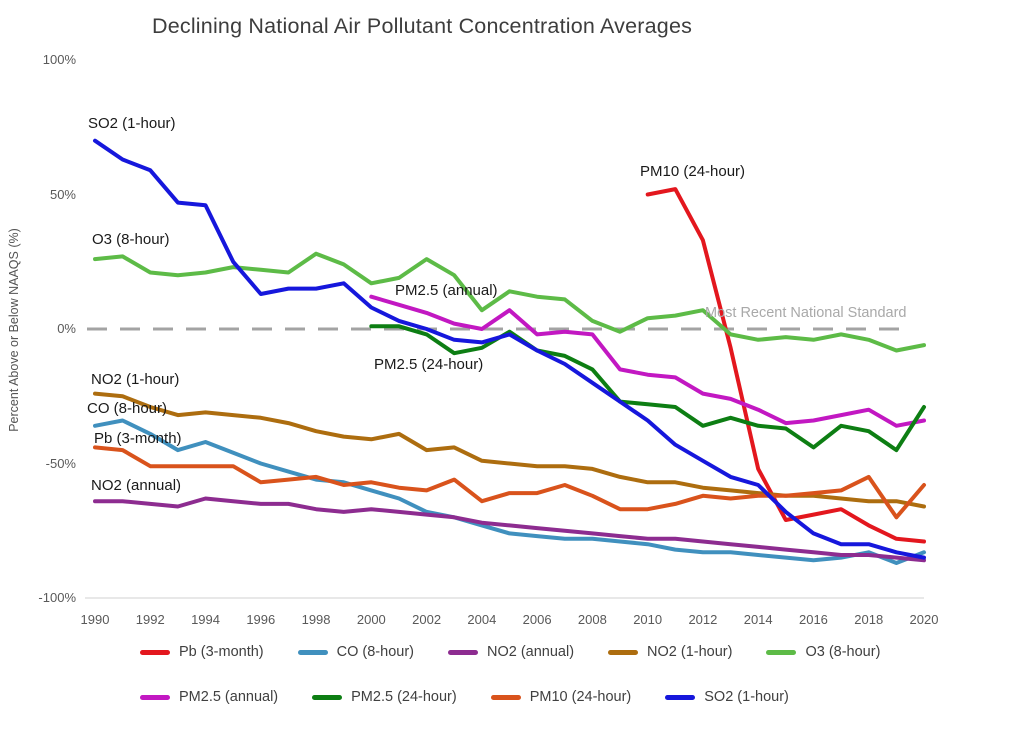 Image resolution: width=1009 pixels, height=729 pixels. What do you see at coordinates (680, 697) in the screenshot?
I see `legend-swatch-so2-1-hour` at bounding box center [680, 697].